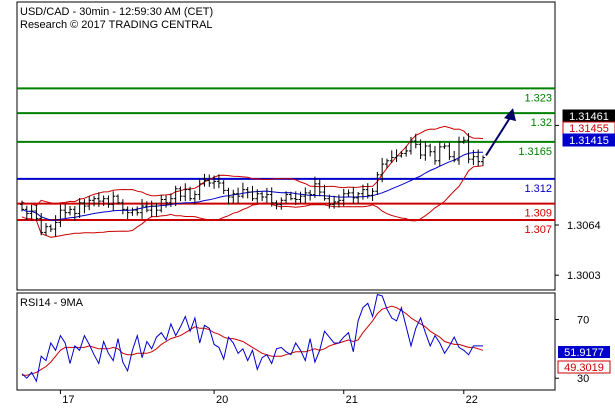 Image resolution: width=615 pixels, height=413 pixels. I want to click on level-label-1.309: 1.309, so click(538, 214).